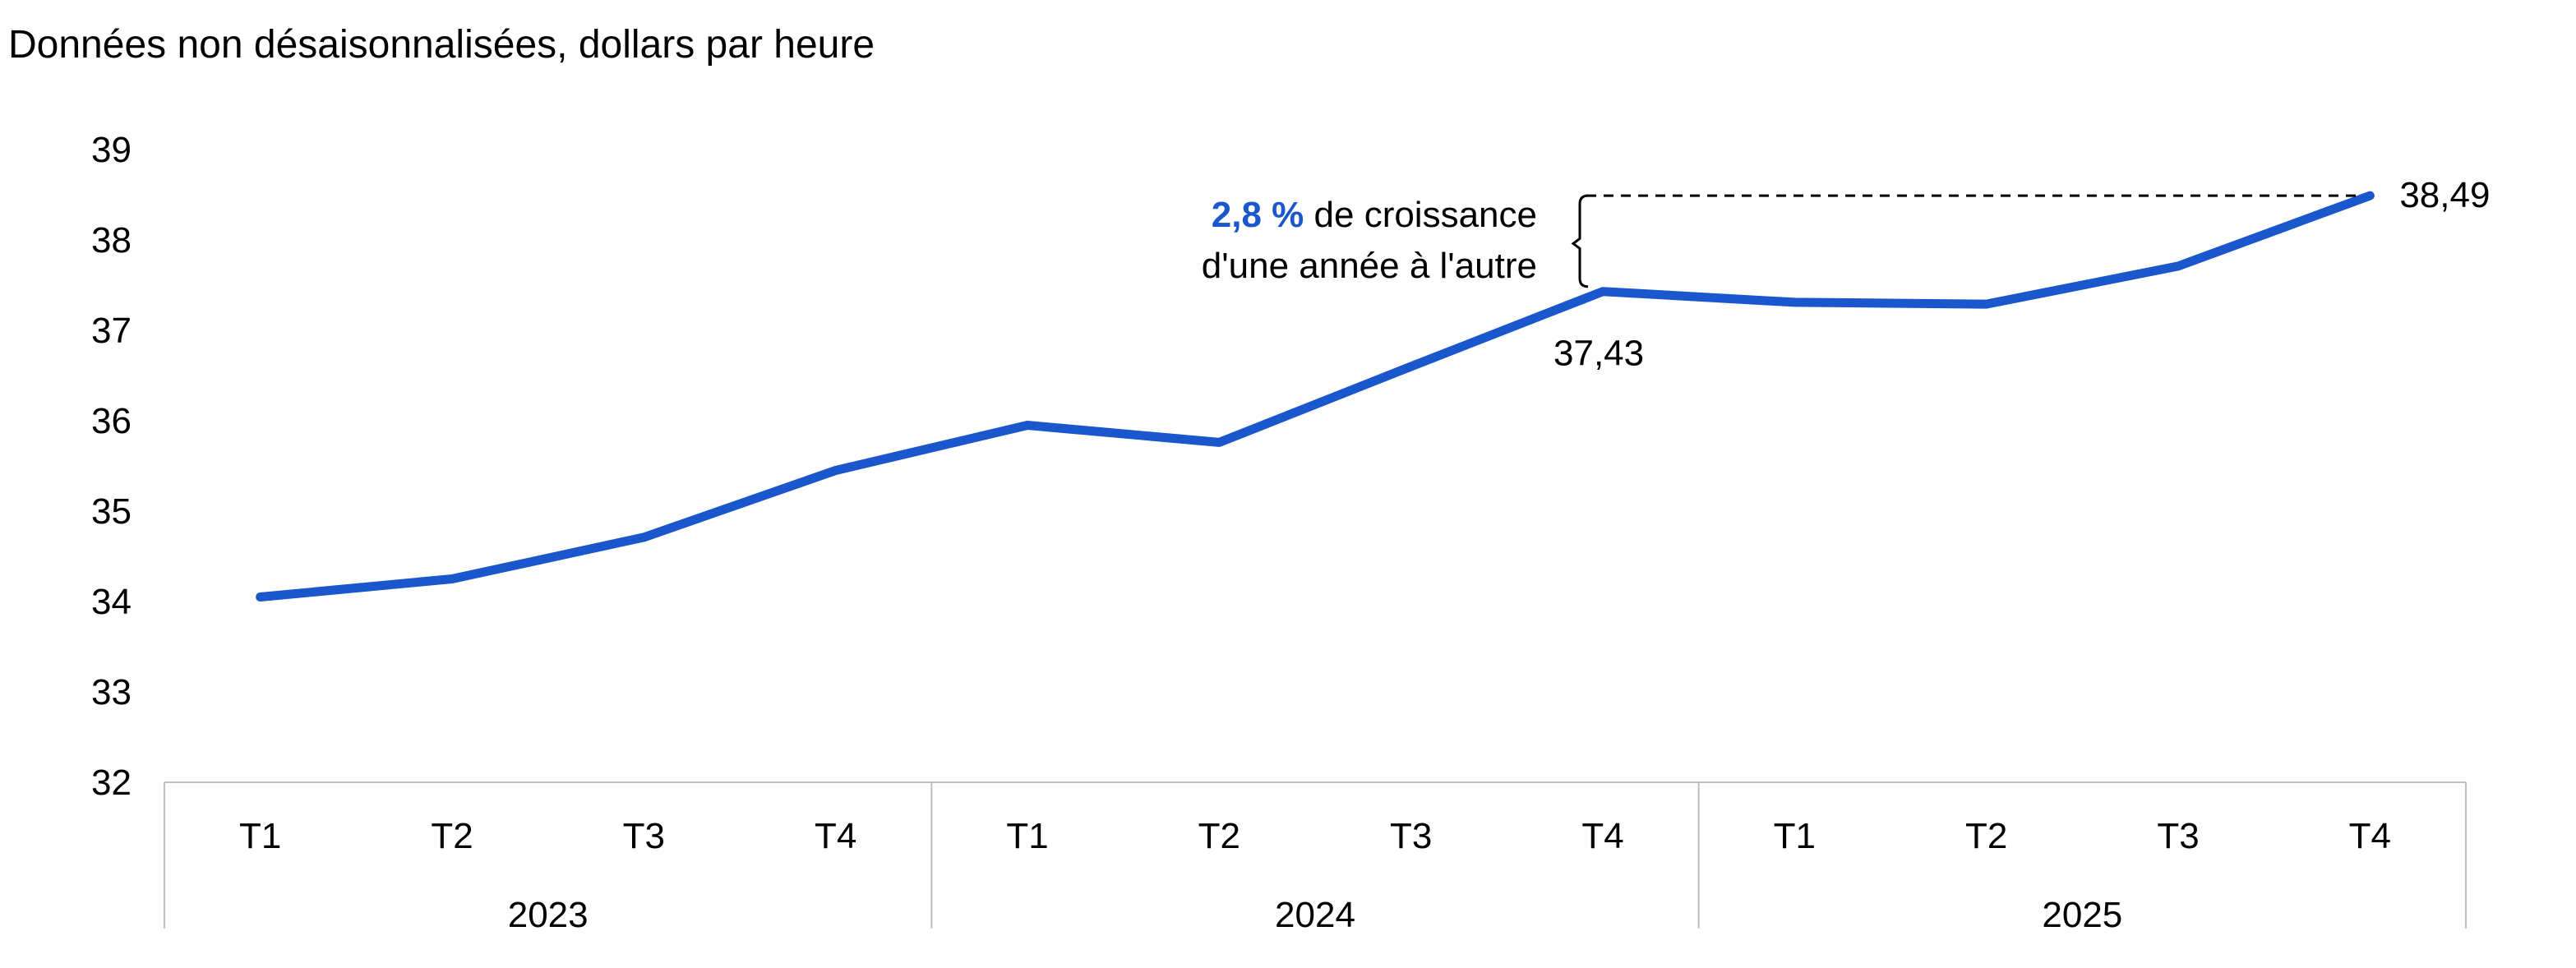 The image size is (2576, 968). What do you see at coordinates (1580, 241) in the screenshot?
I see `brace-icon` at bounding box center [1580, 241].